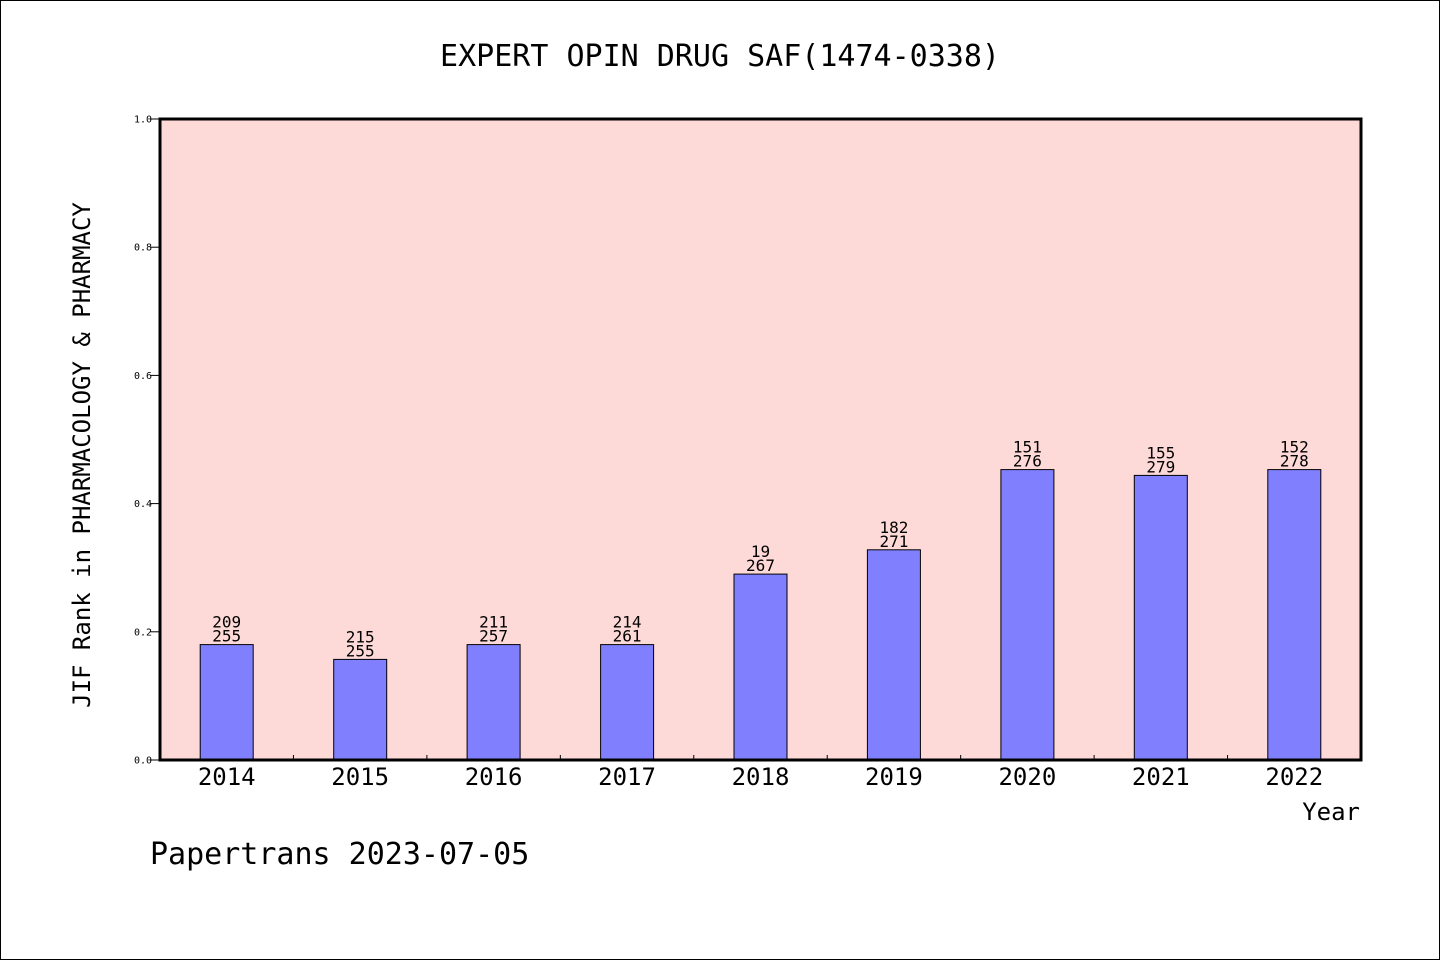 Image resolution: width=1440 pixels, height=960 pixels. I want to click on bar-2022, so click(1294, 615).